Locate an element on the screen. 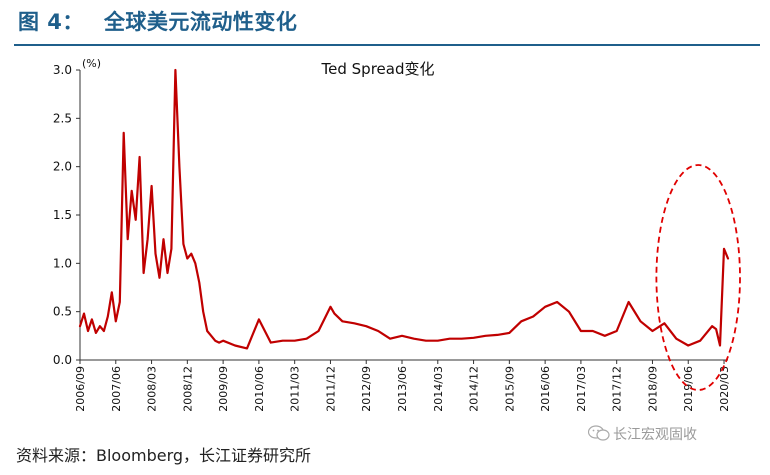 The width and height of the screenshot is (770, 475). figure-title: 图 4： 全球美元流动性变化 is located at coordinates (157, 21).